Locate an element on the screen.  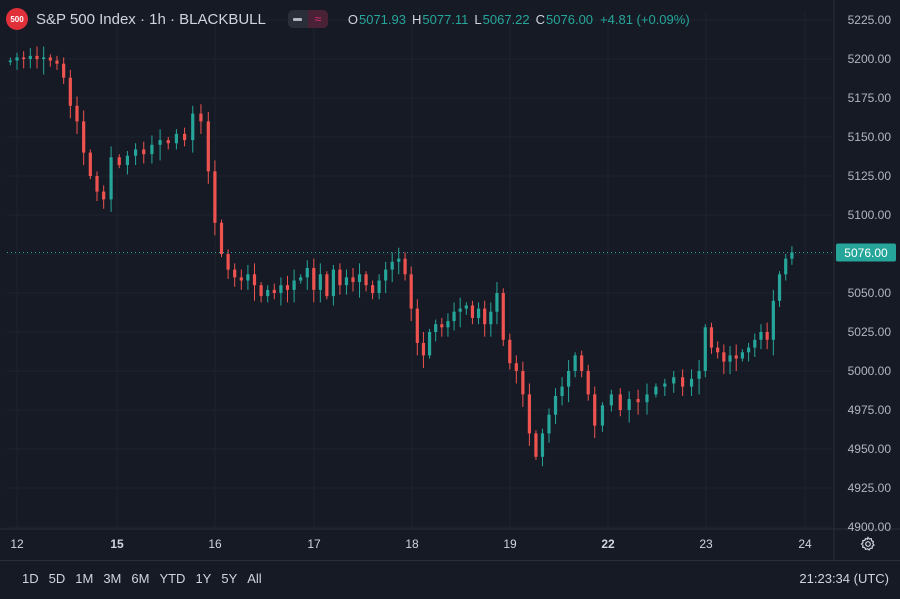
ohlc-open: O5071.93 is located at coordinates (376, 19).